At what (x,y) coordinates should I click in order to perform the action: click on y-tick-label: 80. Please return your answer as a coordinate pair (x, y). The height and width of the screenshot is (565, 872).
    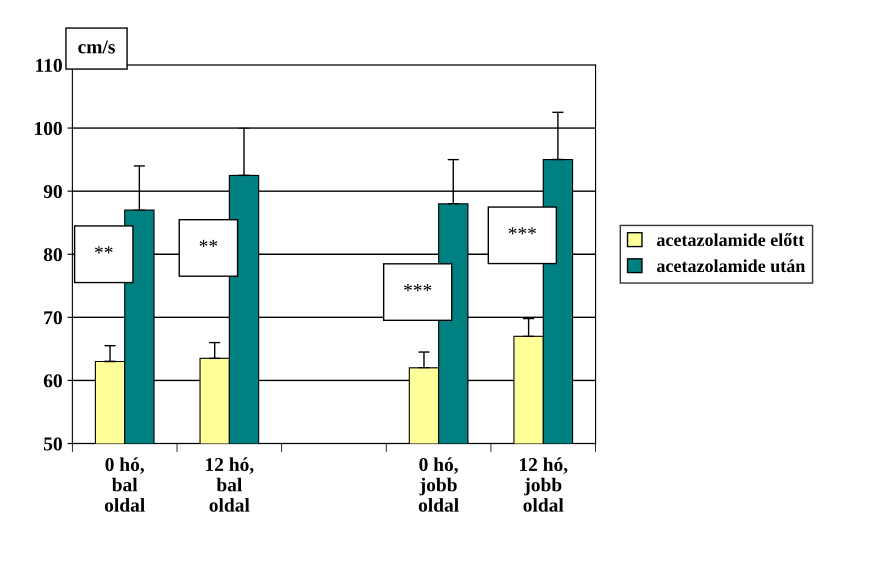
    Looking at the image, I should click on (53, 255).